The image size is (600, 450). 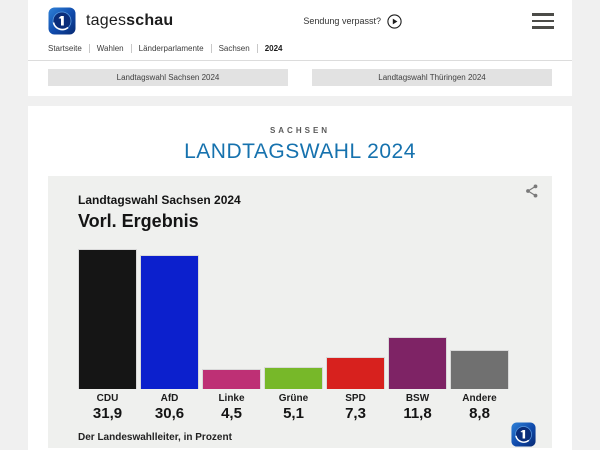 I want to click on page-title: LANDTAGSWAHL 2024, so click(x=300, y=151).